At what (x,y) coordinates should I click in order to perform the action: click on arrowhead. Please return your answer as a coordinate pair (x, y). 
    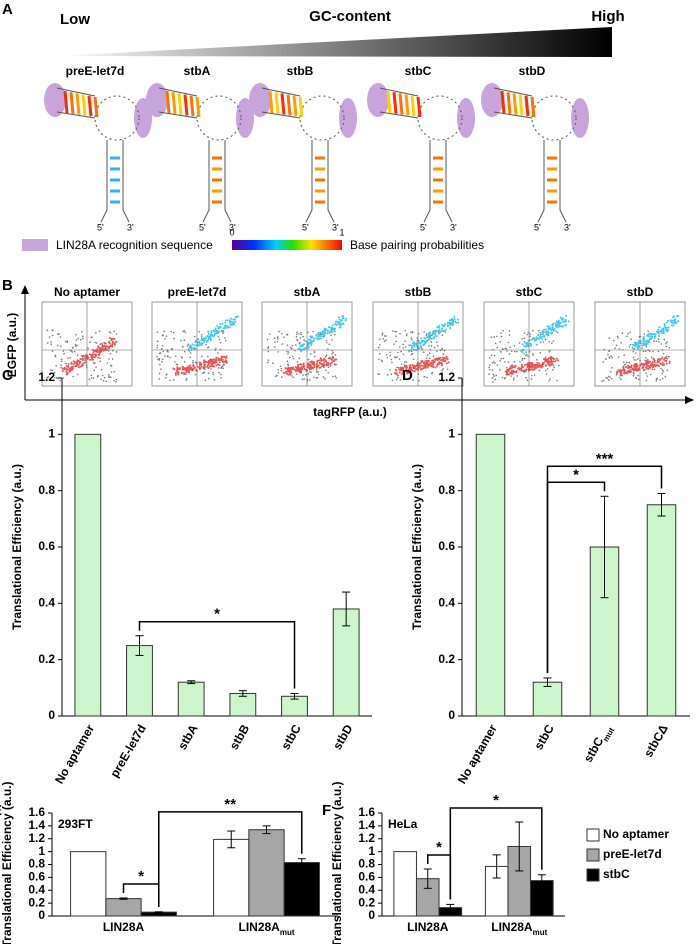
    Looking at the image, I should click on (25, 289).